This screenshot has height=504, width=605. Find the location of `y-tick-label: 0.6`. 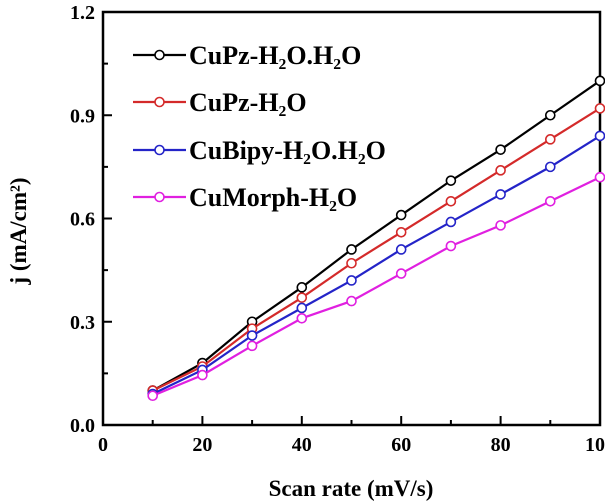

y-tick-label: 0.6 is located at coordinates (82, 220).